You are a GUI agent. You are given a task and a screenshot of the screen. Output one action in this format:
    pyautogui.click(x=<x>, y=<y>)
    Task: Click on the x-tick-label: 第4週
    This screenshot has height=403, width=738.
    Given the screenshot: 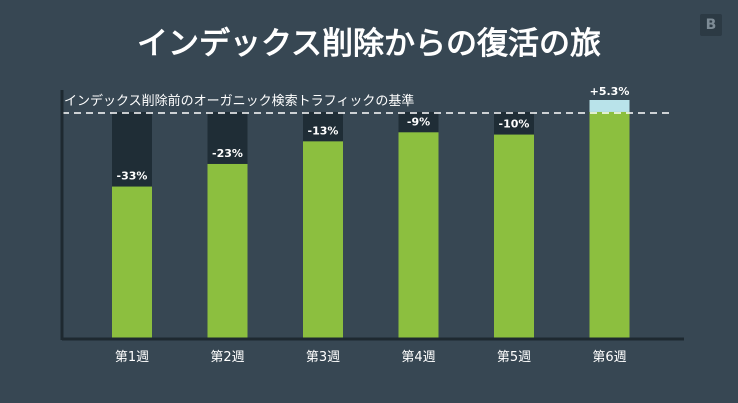 What is the action you would take?
    pyautogui.click(x=418, y=357)
    